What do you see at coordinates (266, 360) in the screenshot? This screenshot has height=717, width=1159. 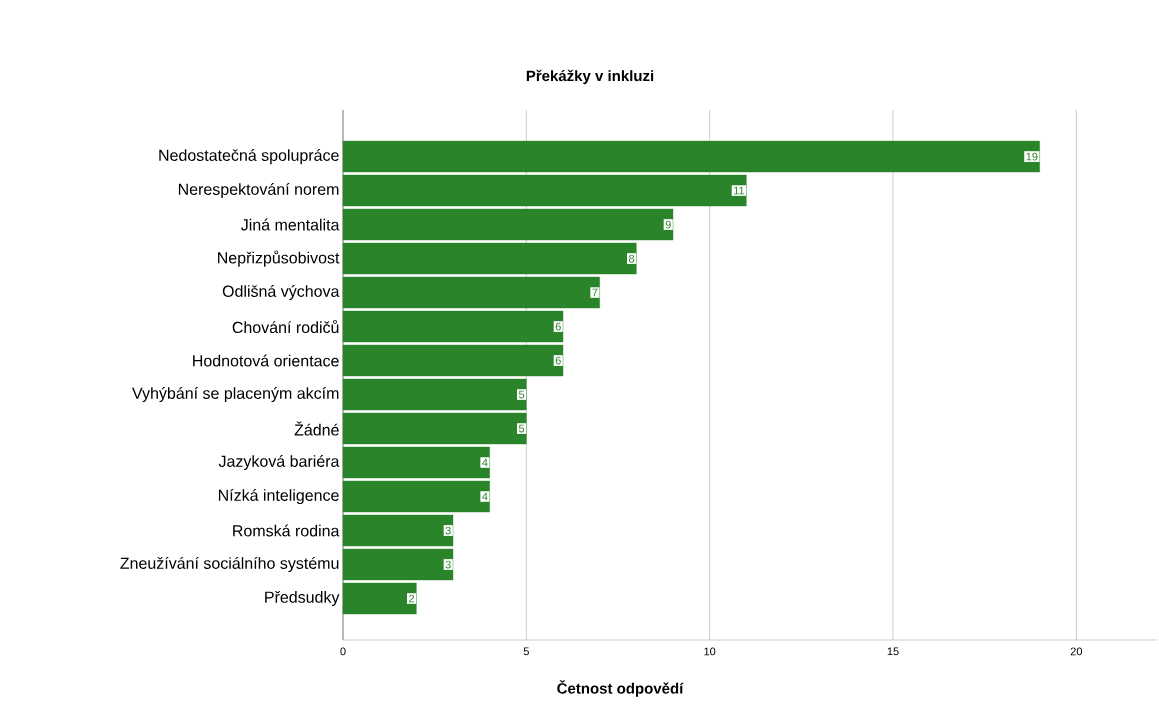 I see `y-tick-label: Hodnotová orientace` at bounding box center [266, 360].